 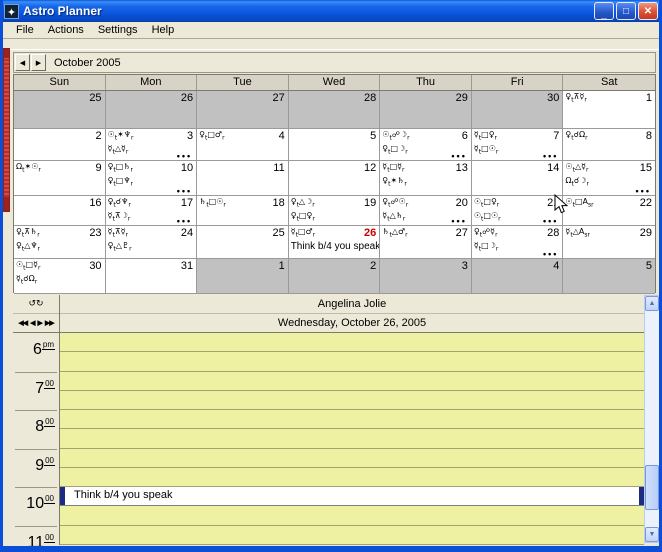 What do you see at coordinates (517, 110) in the screenshot?
I see `calendar-day-cell: 30` at bounding box center [517, 110].